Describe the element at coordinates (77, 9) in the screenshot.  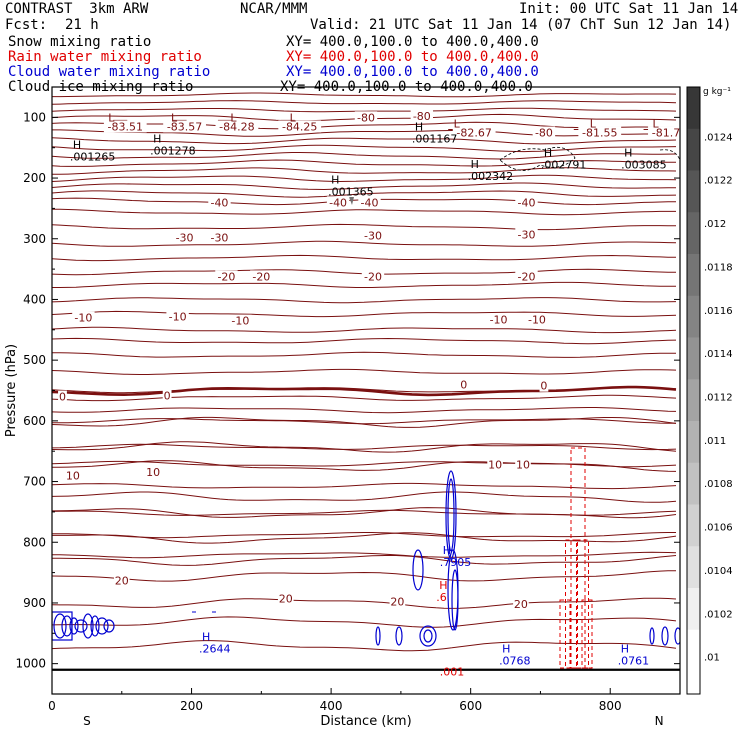
I see `figure-title: CONTRAST 3km ARW` at that location.